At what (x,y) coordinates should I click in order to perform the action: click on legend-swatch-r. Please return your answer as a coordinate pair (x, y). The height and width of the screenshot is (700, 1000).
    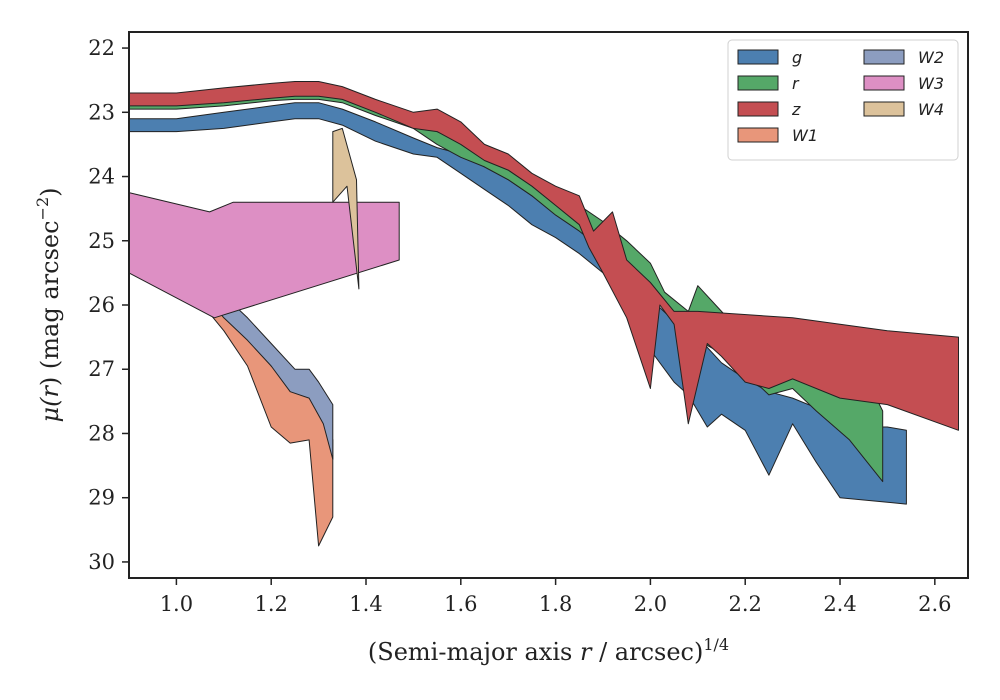
    Looking at the image, I should click on (758, 83).